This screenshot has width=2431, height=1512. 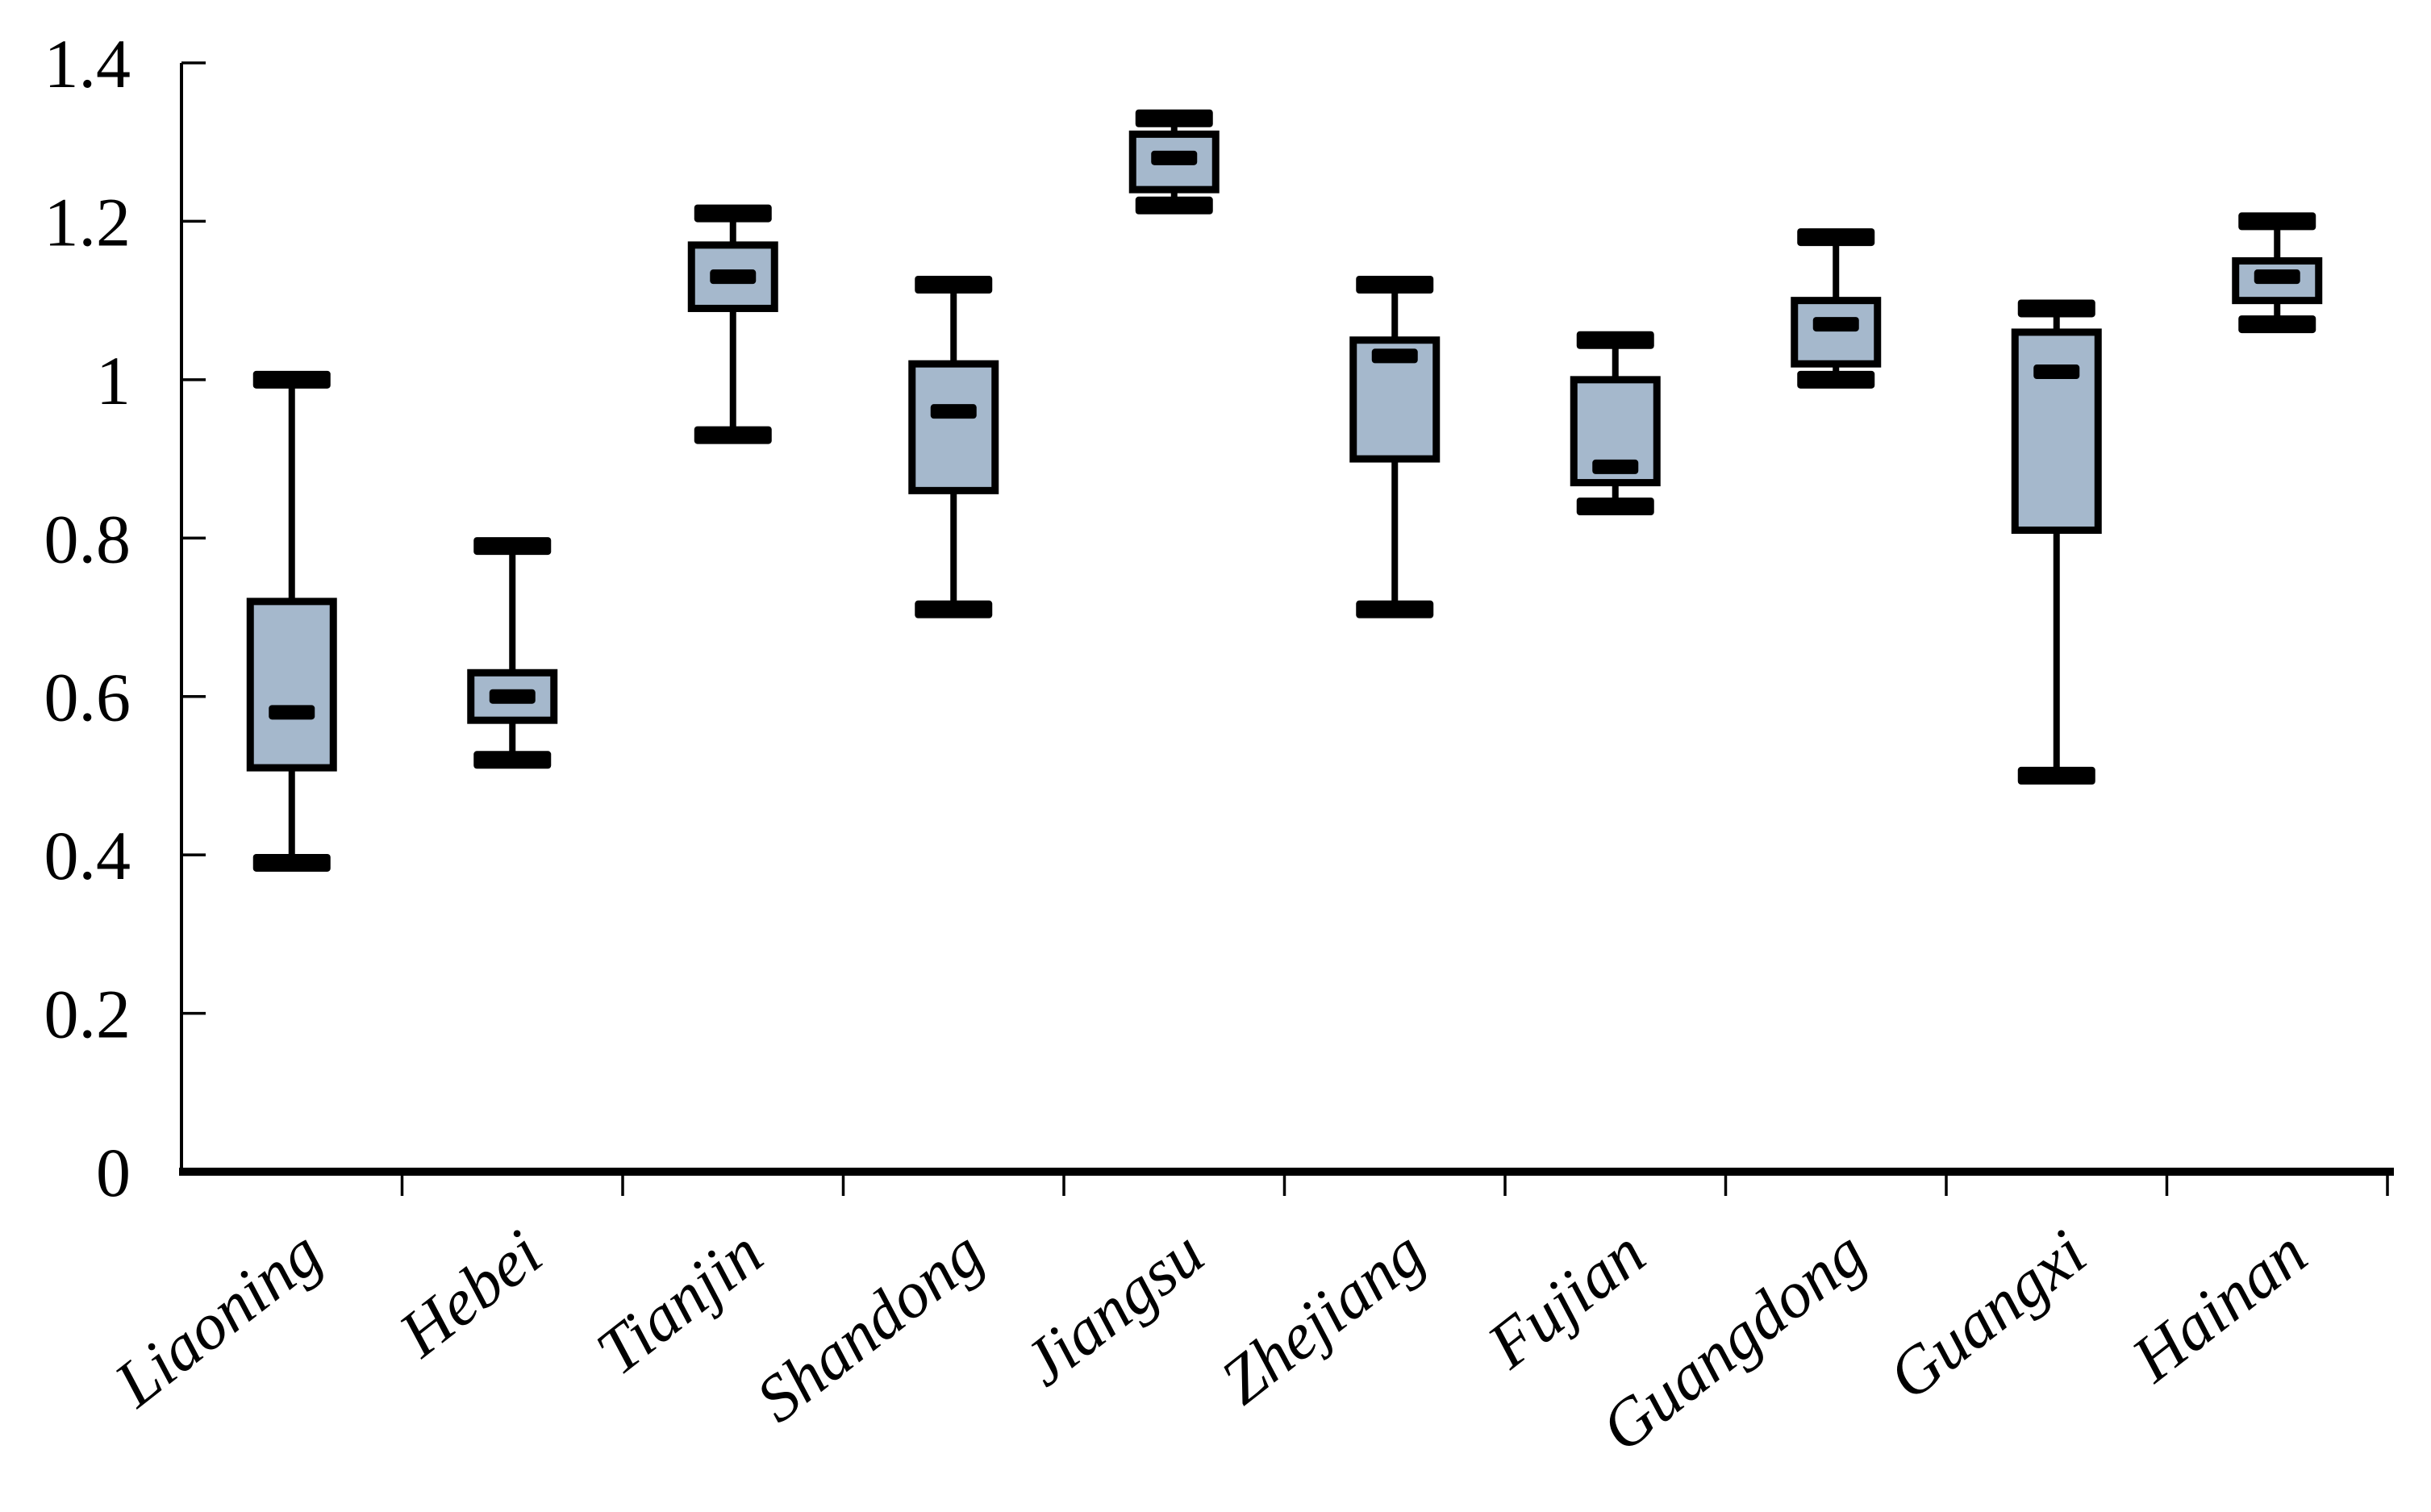 What do you see at coordinates (113, 1172) in the screenshot?
I see `y-tick-label: 0` at bounding box center [113, 1172].